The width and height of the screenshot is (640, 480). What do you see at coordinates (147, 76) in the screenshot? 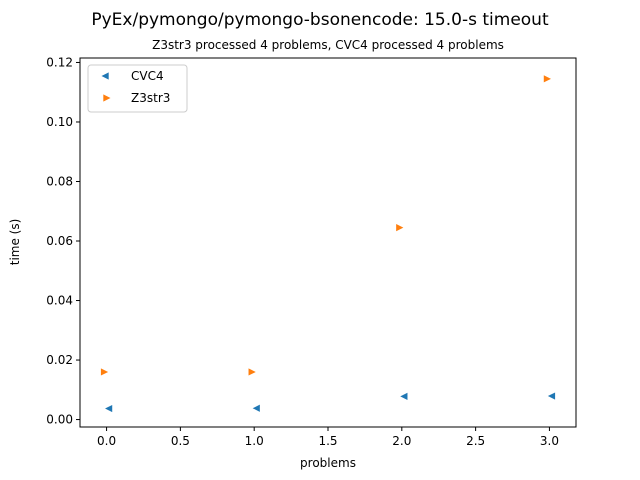
I see `legend-label-cvc4: CVC4` at bounding box center [147, 76].